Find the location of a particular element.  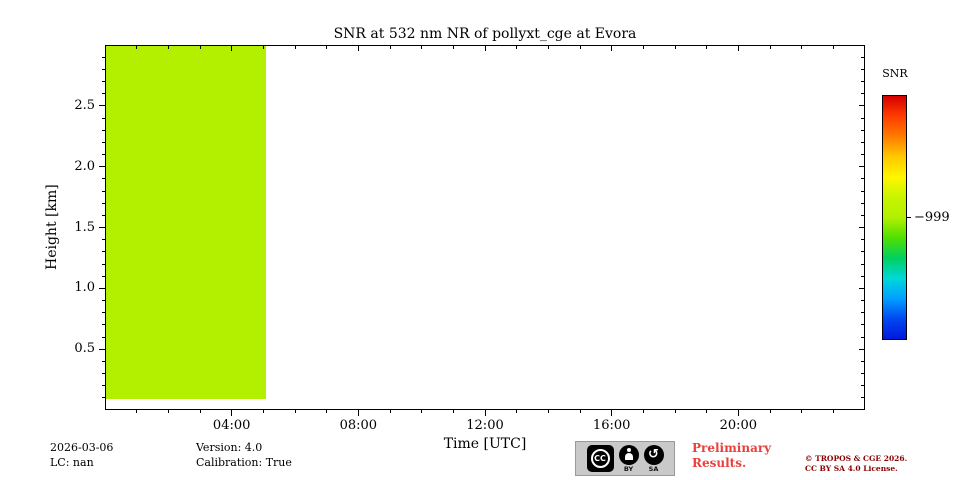

by-label: BY is located at coordinates (628, 468).